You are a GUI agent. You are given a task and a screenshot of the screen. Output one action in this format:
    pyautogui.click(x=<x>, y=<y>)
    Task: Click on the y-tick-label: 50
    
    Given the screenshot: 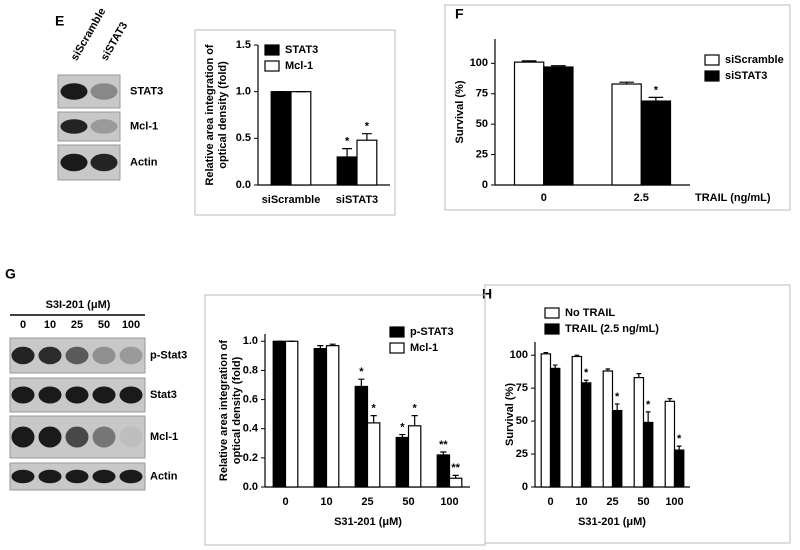 What is the action you would take?
    pyautogui.click(x=522, y=421)
    